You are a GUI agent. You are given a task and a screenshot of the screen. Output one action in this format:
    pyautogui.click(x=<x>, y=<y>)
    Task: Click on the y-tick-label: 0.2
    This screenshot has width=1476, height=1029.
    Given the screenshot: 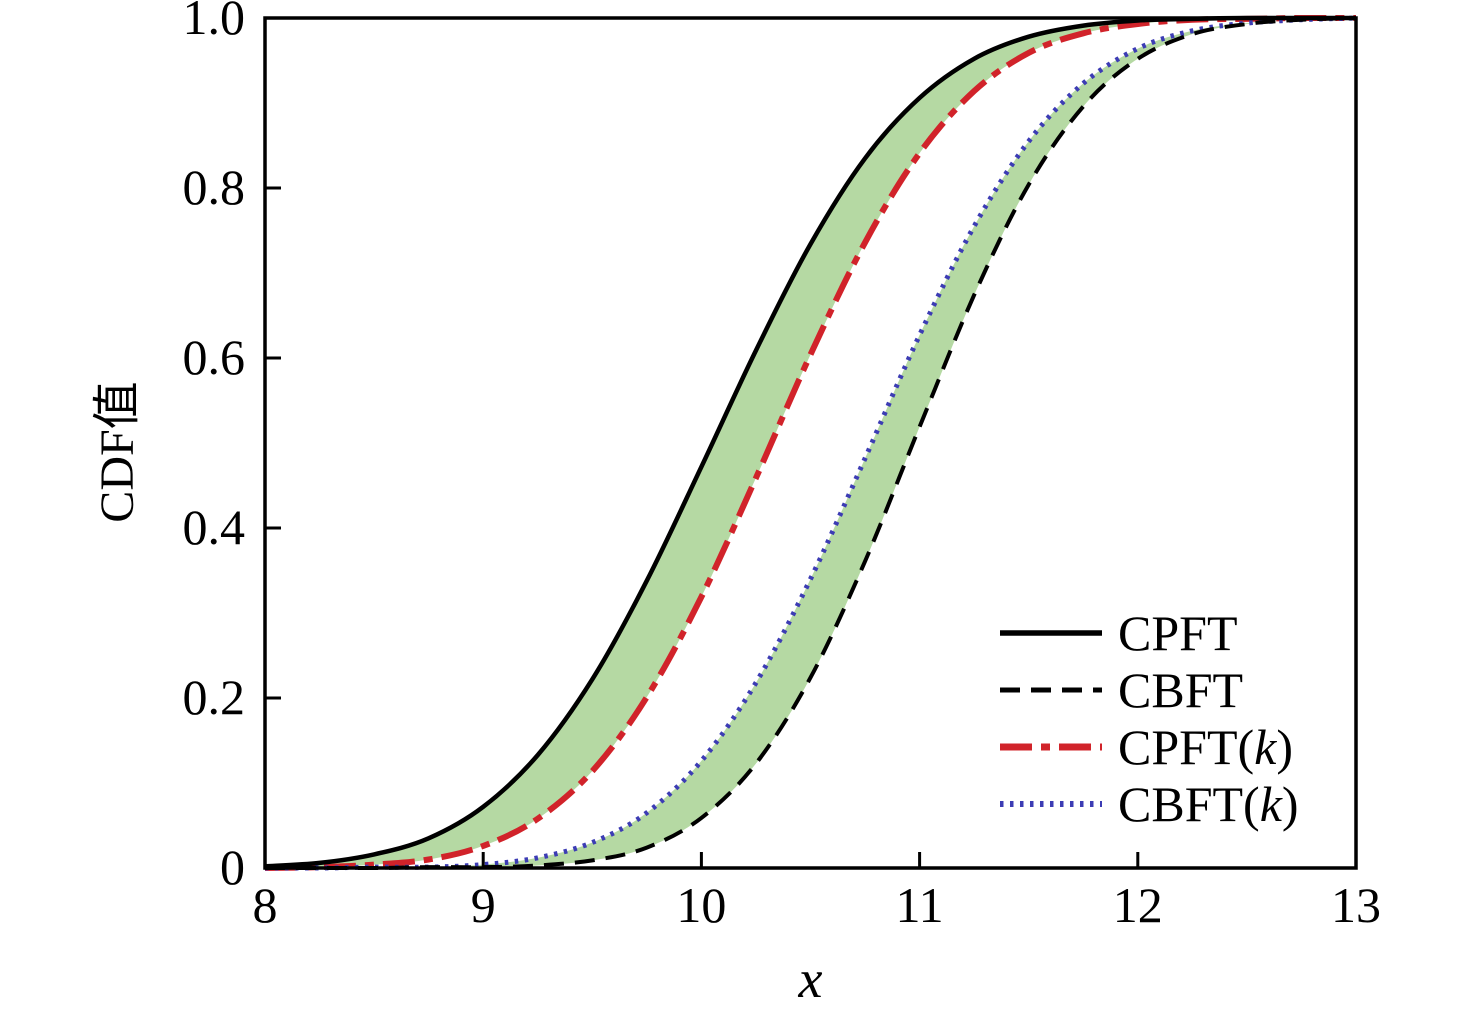 What is the action you would take?
    pyautogui.click(x=214, y=697)
    